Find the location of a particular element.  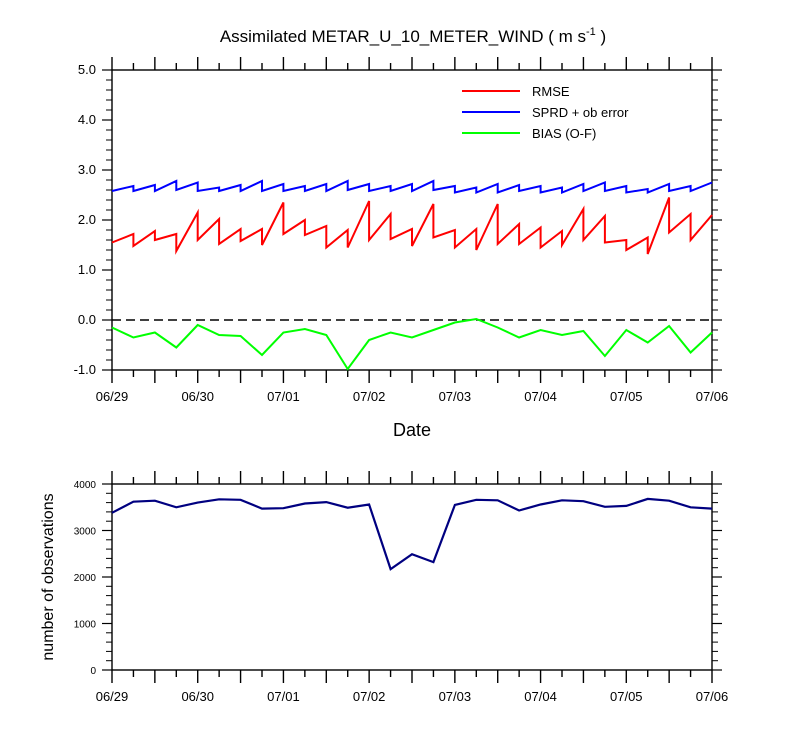

top-chart-xlabel: Date is located at coordinates (412, 430).